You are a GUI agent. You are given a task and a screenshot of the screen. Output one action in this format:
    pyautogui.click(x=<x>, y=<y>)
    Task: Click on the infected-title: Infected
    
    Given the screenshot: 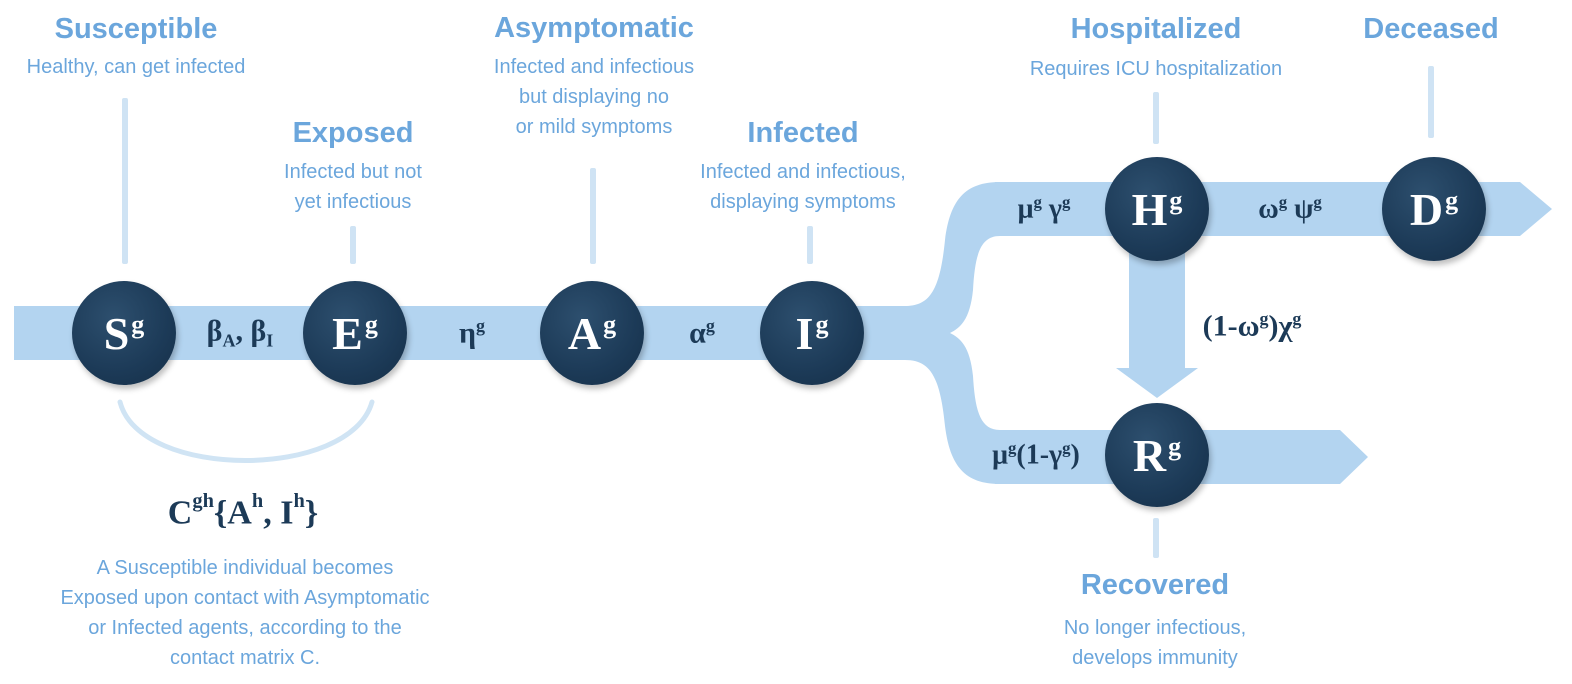 What is the action you would take?
    pyautogui.click(x=803, y=133)
    